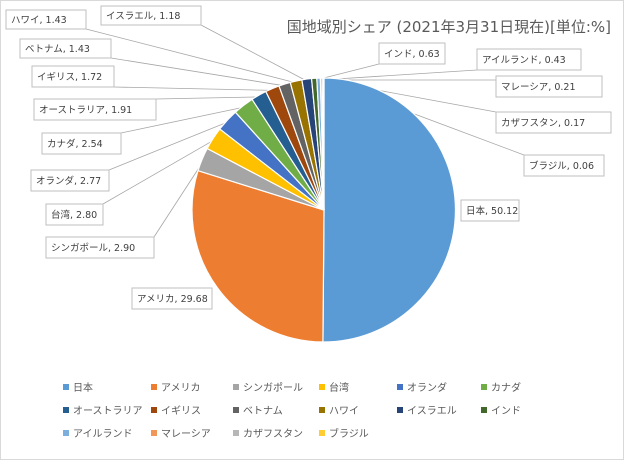 This screenshot has height=461, width=624. What do you see at coordinates (344, 411) in the screenshot?
I see `legend-entry: ハワイ` at bounding box center [344, 411].